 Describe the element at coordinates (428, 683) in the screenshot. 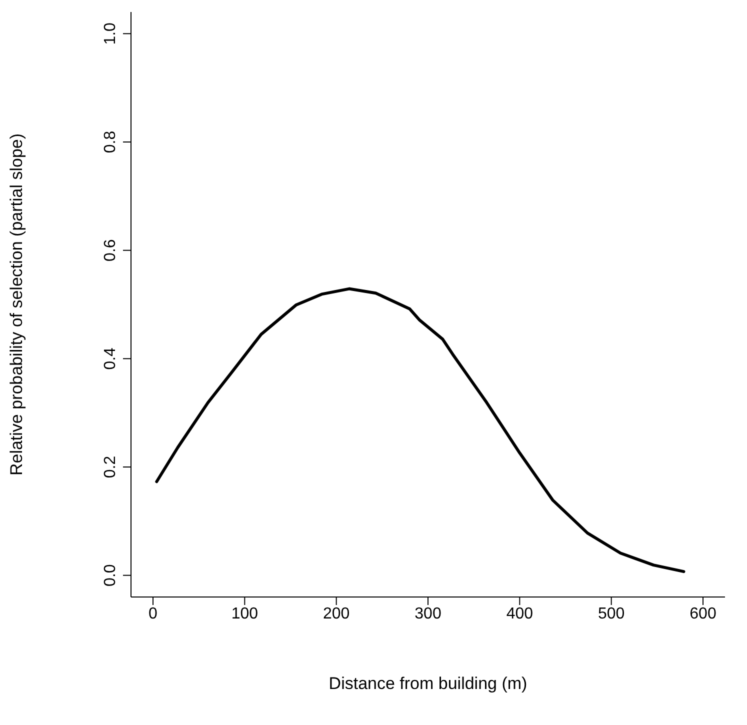

I see `x-axis-title: Distance from building (m)` at that location.